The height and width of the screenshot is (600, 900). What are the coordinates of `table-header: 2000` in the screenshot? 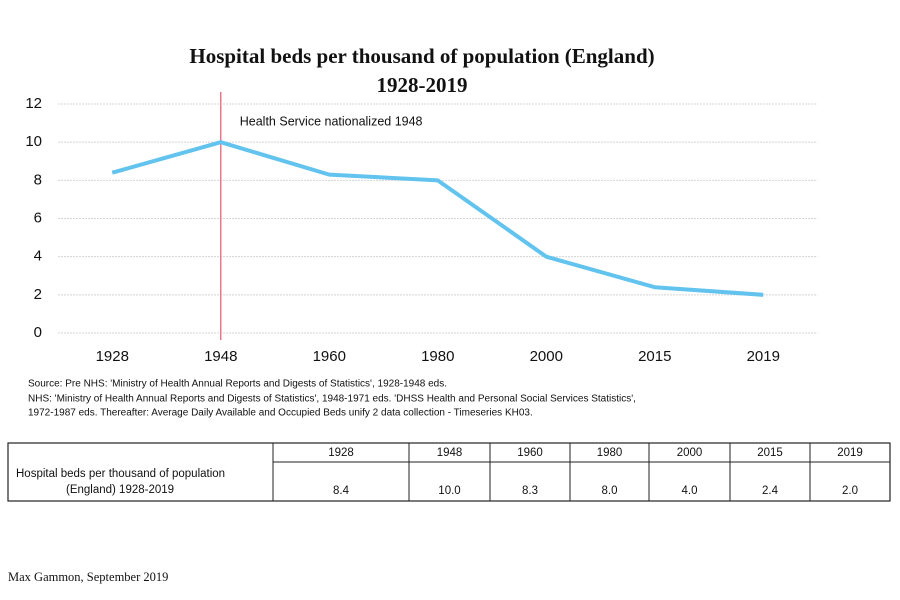 It's located at (690, 453).